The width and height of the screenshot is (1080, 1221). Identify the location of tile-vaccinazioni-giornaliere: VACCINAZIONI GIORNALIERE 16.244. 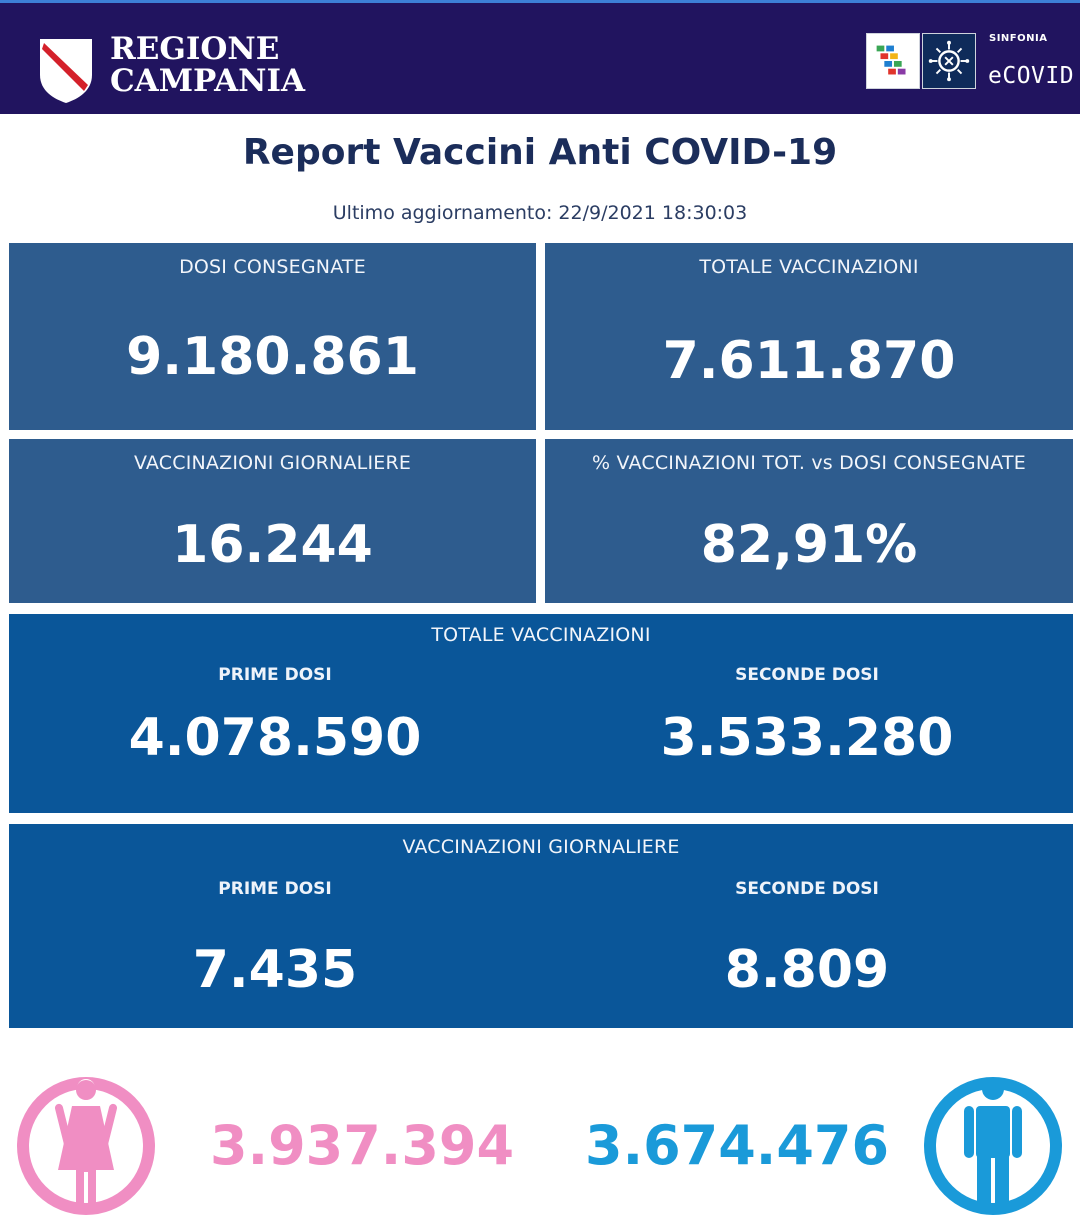
(272, 521).